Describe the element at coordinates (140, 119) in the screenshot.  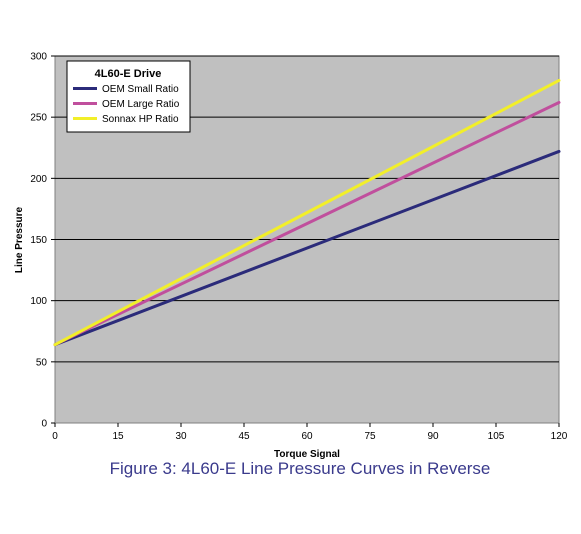
I see `legend-label: Sonnax HP Ratio` at that location.